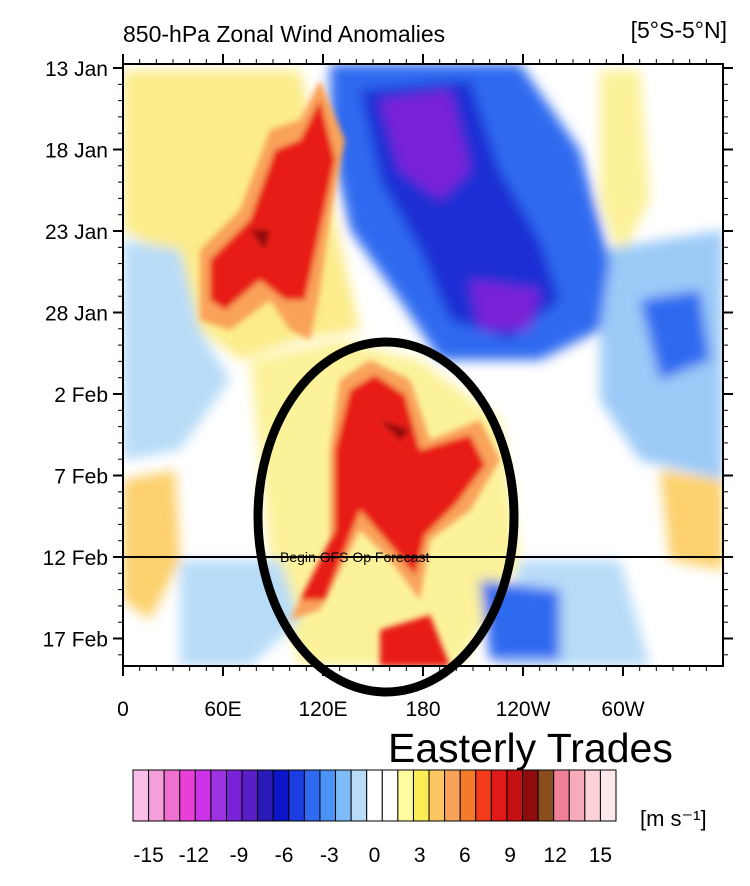 This screenshot has width=750, height=886. What do you see at coordinates (600, 855) in the screenshot?
I see `colorbar-tick-label: 15` at bounding box center [600, 855].